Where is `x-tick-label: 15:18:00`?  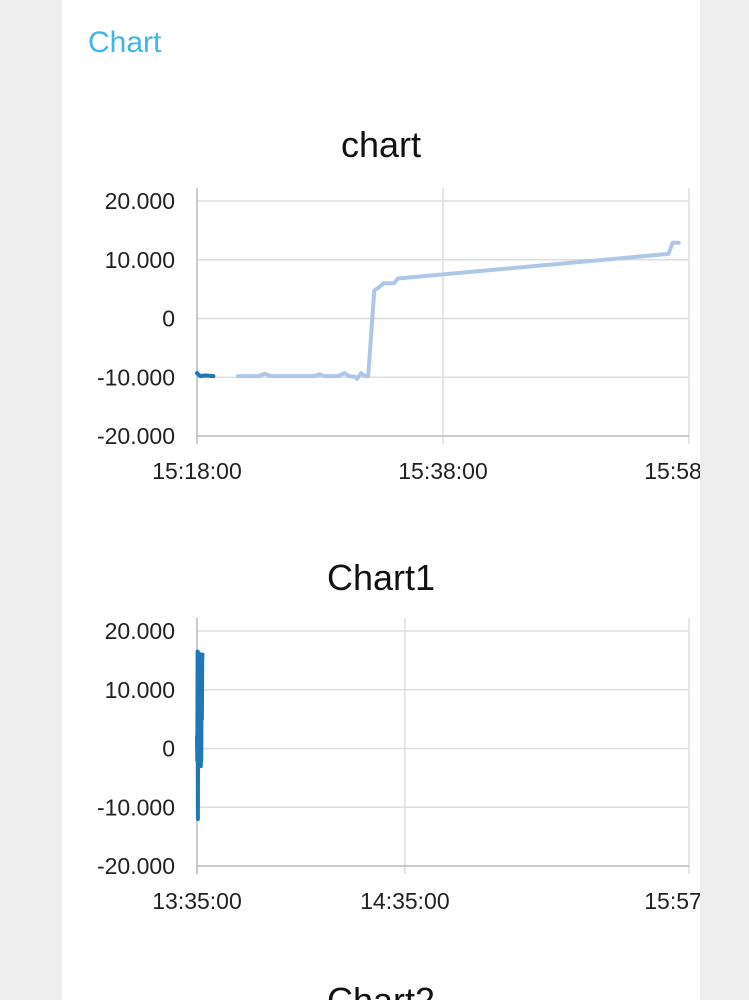
x-tick-label: 15:18:00 is located at coordinates (197, 471).